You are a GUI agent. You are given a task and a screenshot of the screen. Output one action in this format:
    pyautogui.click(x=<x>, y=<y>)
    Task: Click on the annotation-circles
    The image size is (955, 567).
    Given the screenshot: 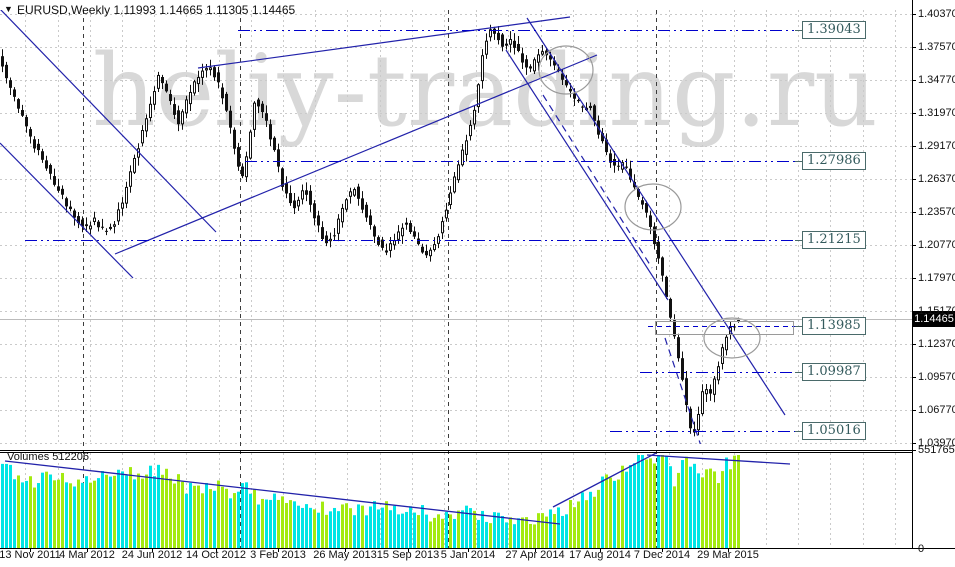 What is the action you would take?
    pyautogui.click(x=649, y=202)
    